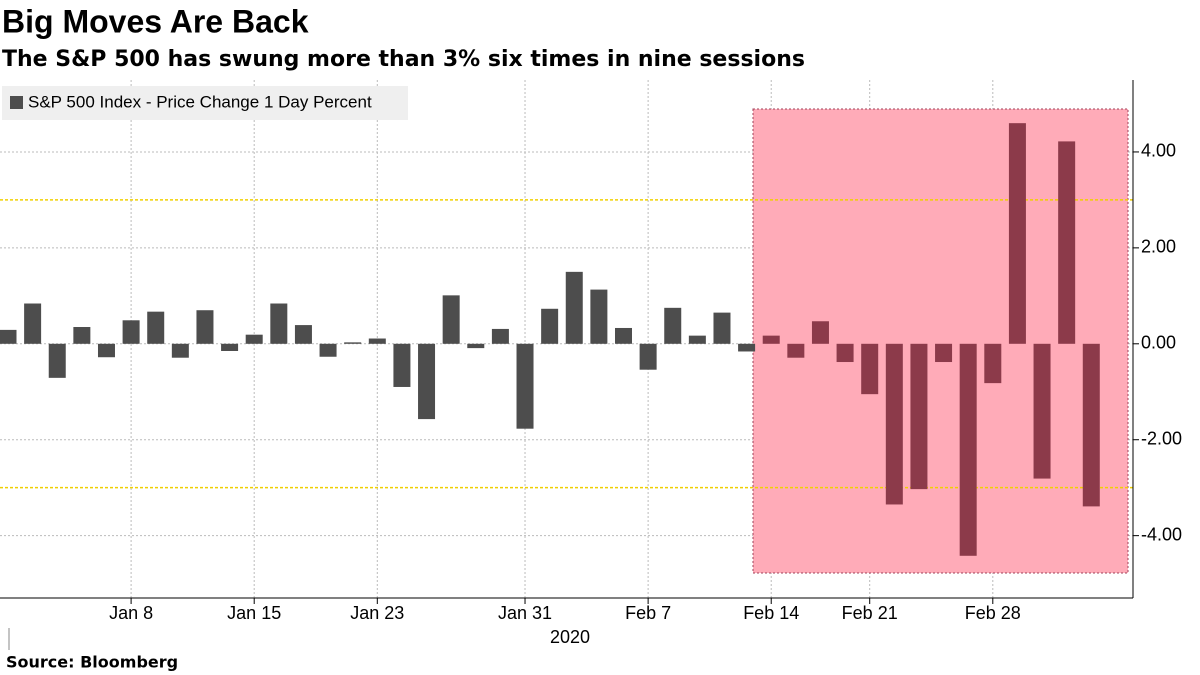 The width and height of the screenshot is (1200, 675). What do you see at coordinates (254, 613) in the screenshot?
I see `x-tick-label: Jan 15` at bounding box center [254, 613].